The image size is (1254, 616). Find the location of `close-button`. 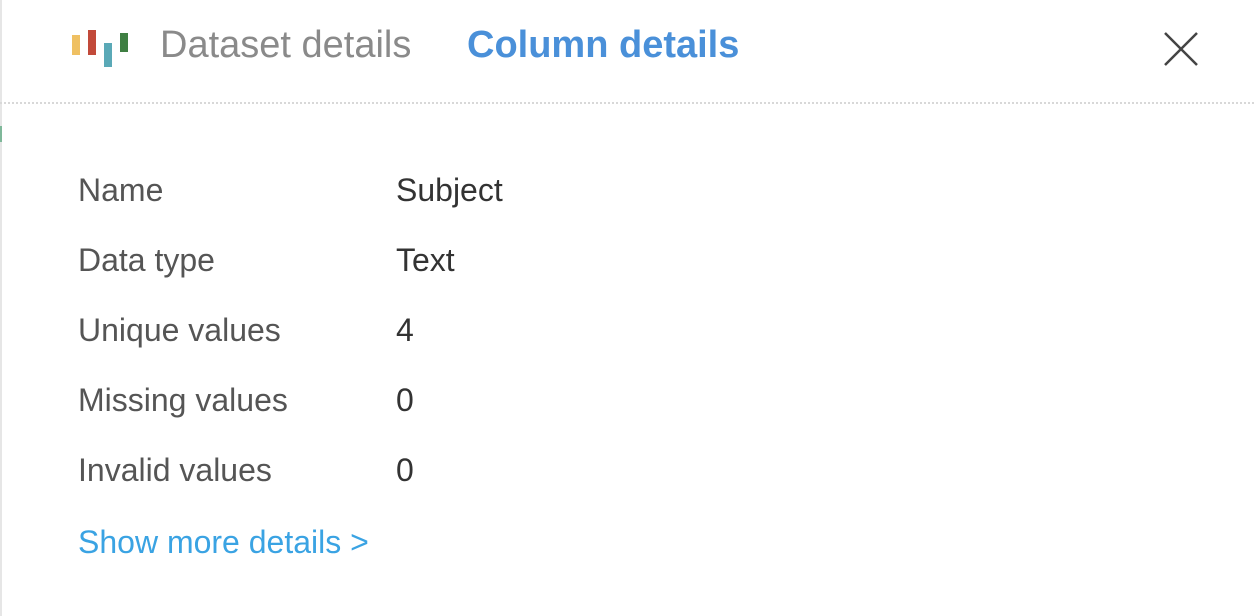

close-button is located at coordinates (1181, 49).